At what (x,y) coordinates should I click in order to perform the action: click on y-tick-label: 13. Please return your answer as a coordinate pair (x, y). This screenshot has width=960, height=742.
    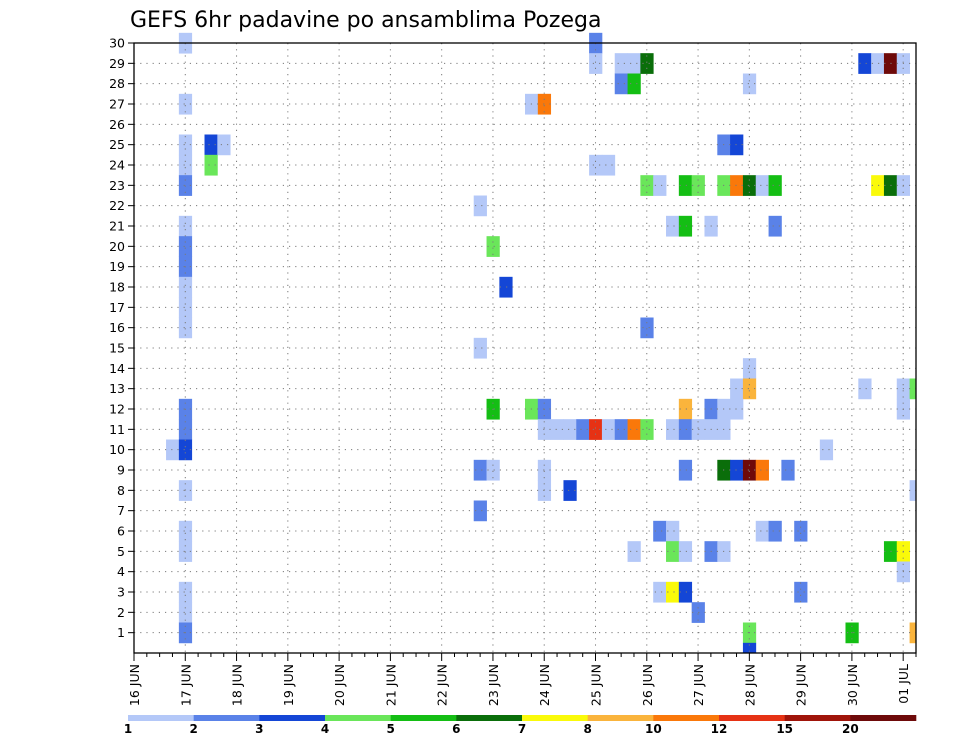
    Looking at the image, I should click on (117, 388).